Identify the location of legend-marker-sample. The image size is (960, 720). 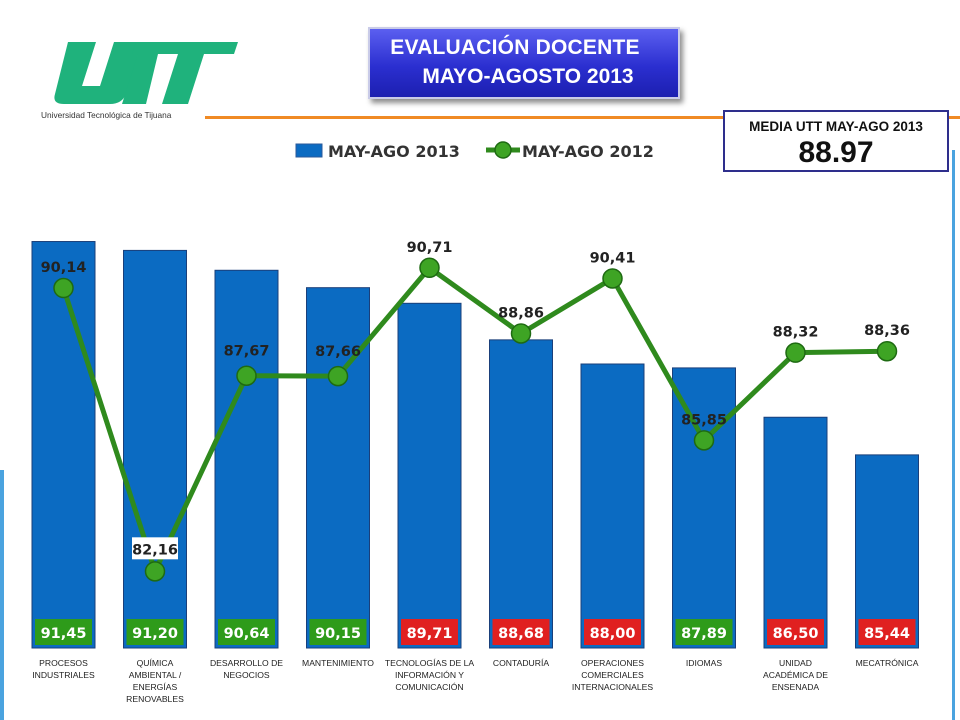
(503, 150).